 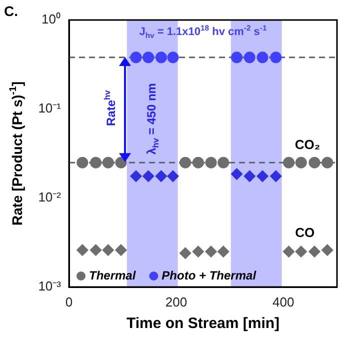 I want to click on y-tick-label: 10⁻², so click(x=50, y=197).